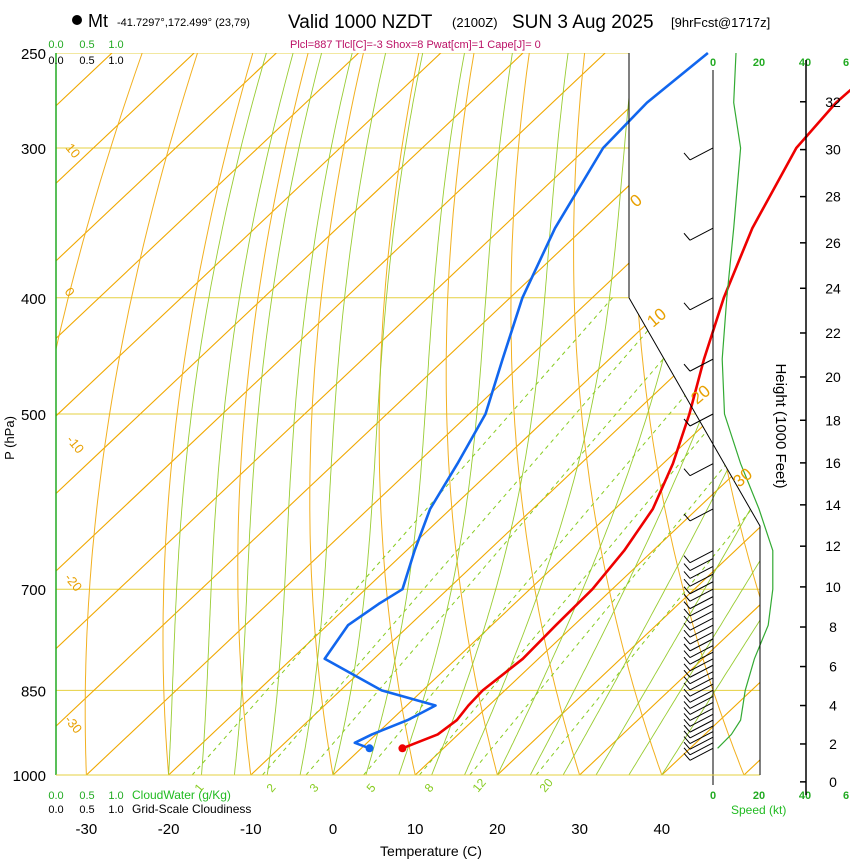 The image size is (850, 860). I want to click on pressure-tick-label: 700, so click(33, 590).